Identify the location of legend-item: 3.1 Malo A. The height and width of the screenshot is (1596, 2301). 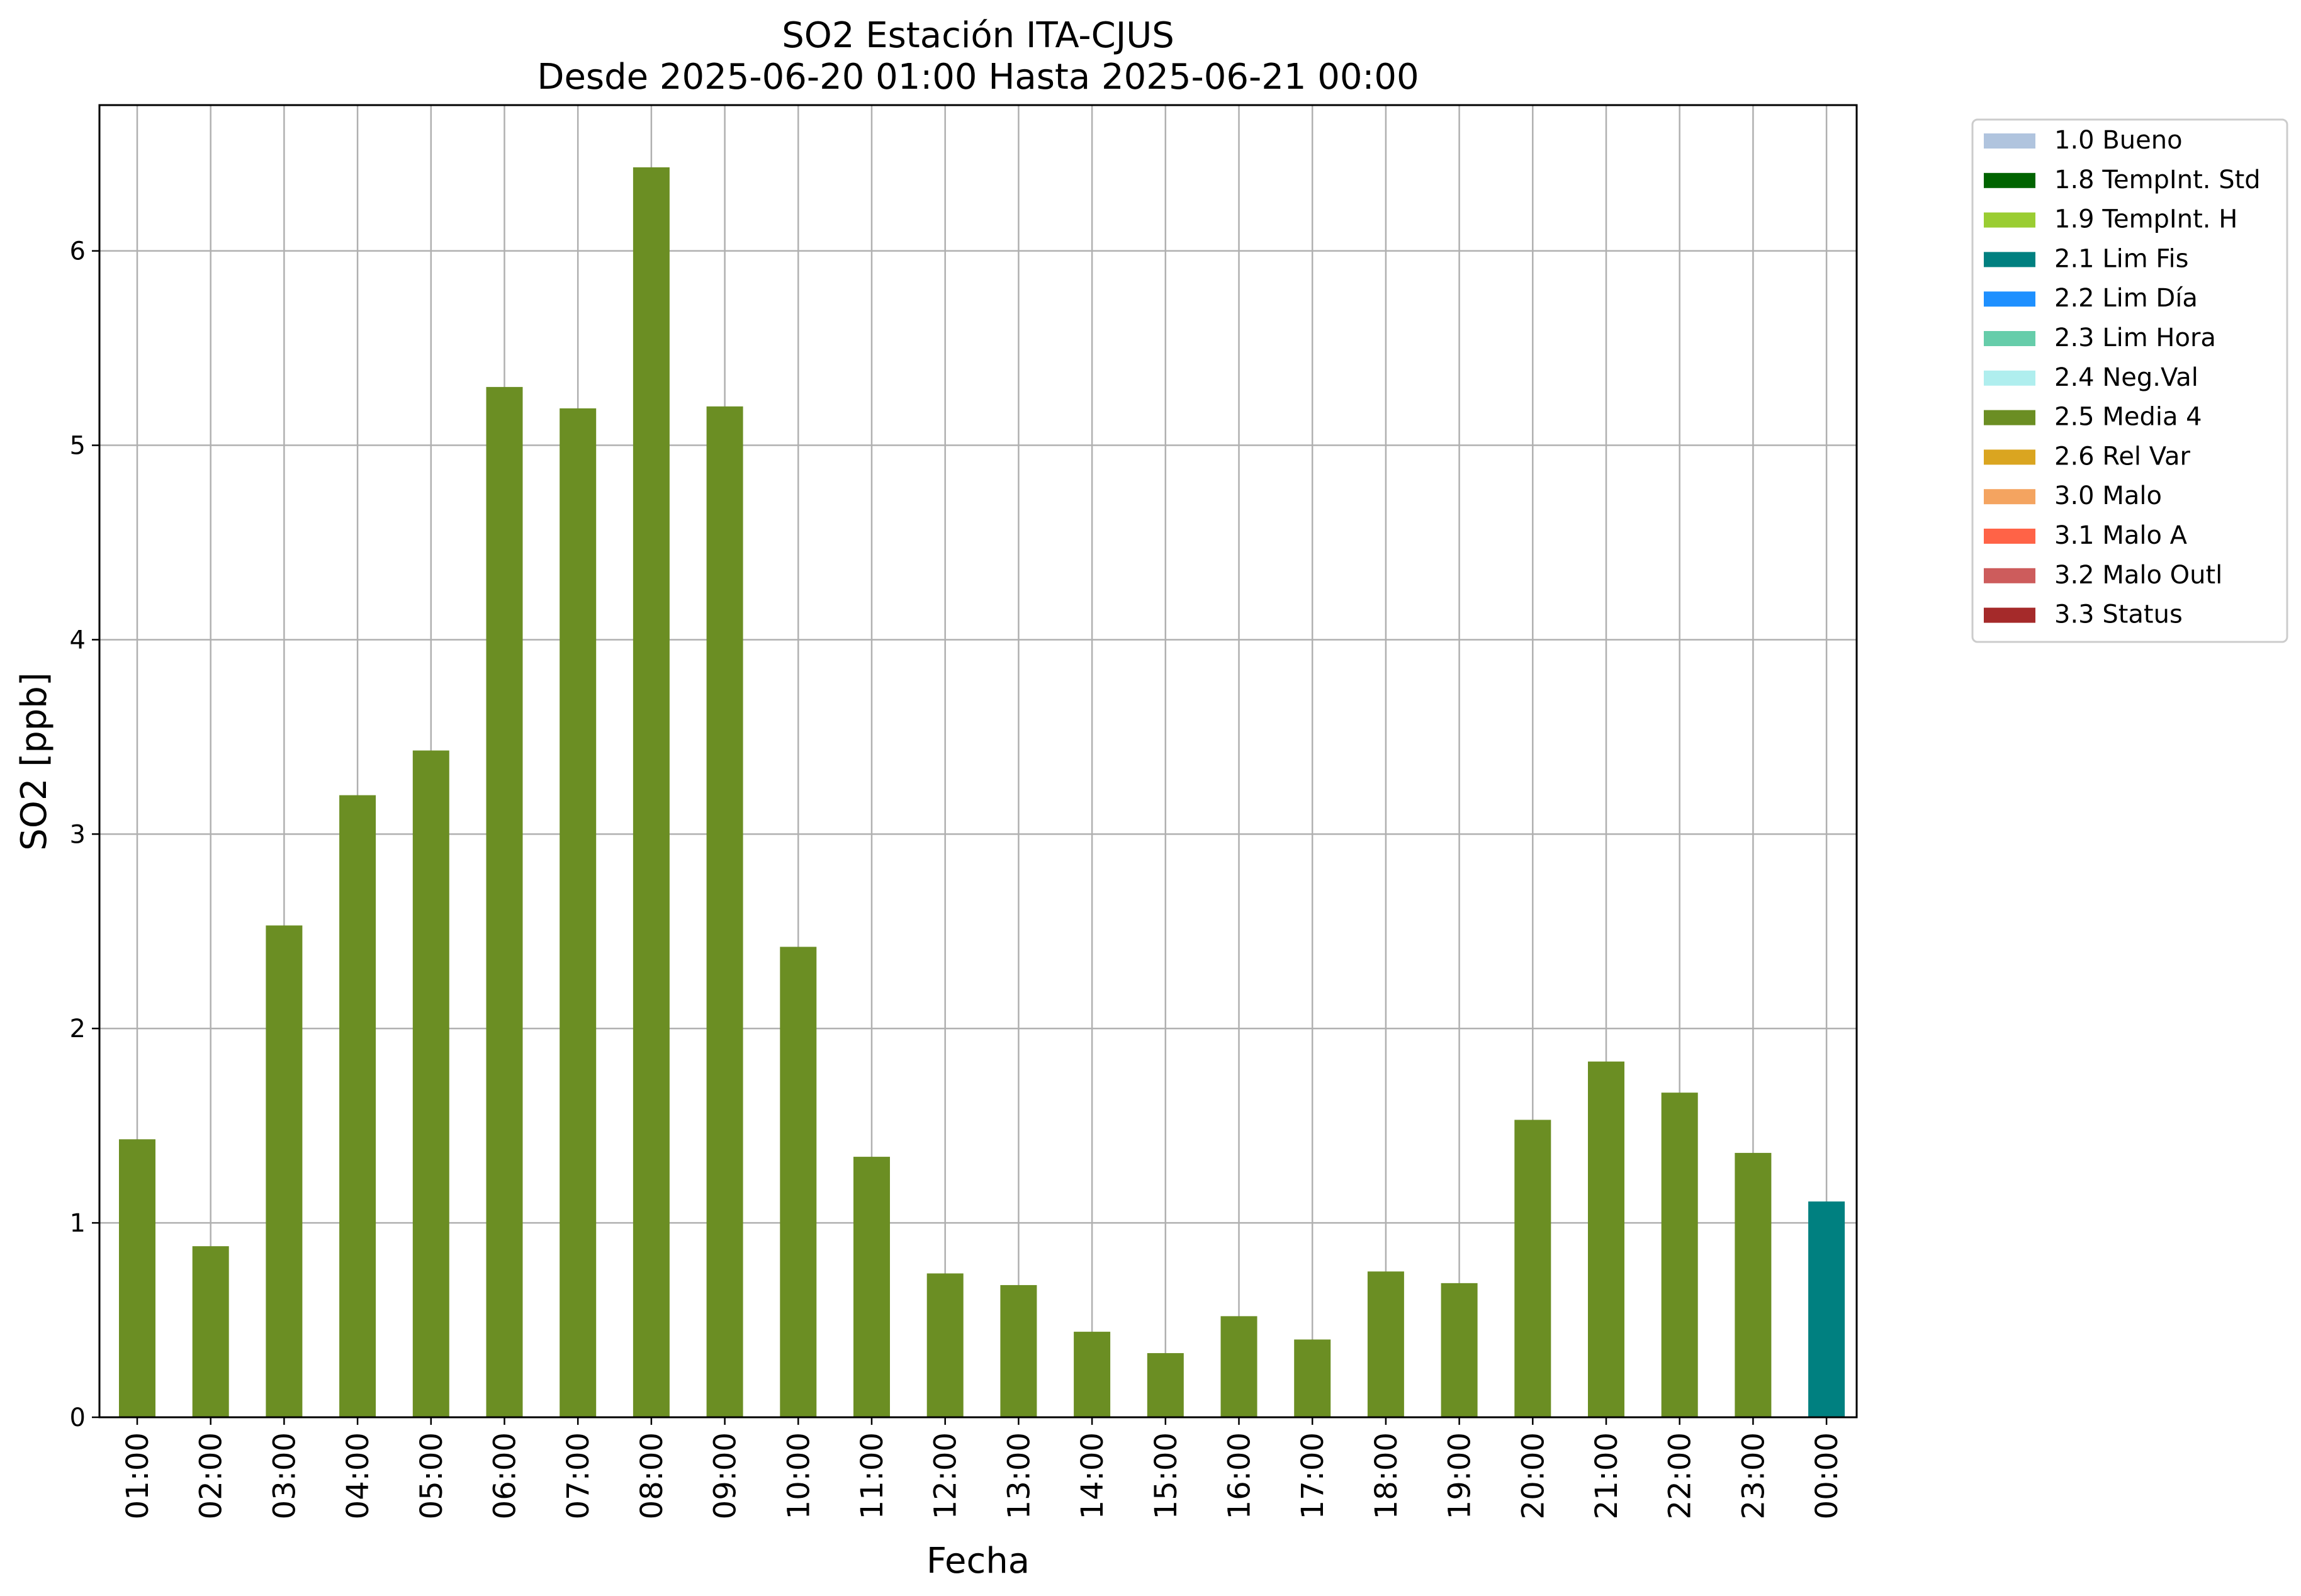
(2086, 535).